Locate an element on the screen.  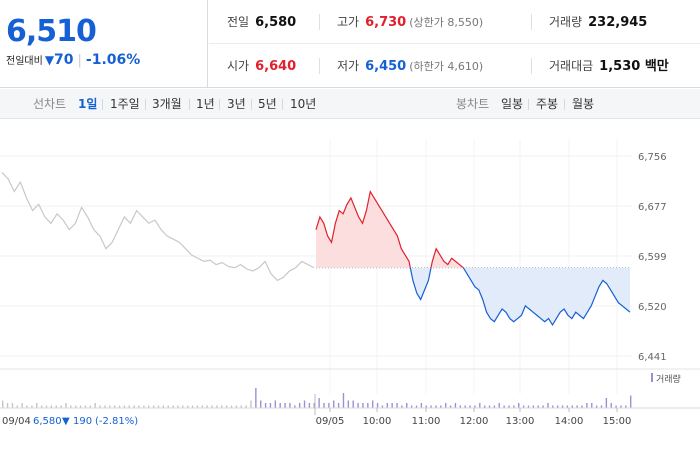
area-fills is located at coordinates (473, 258).